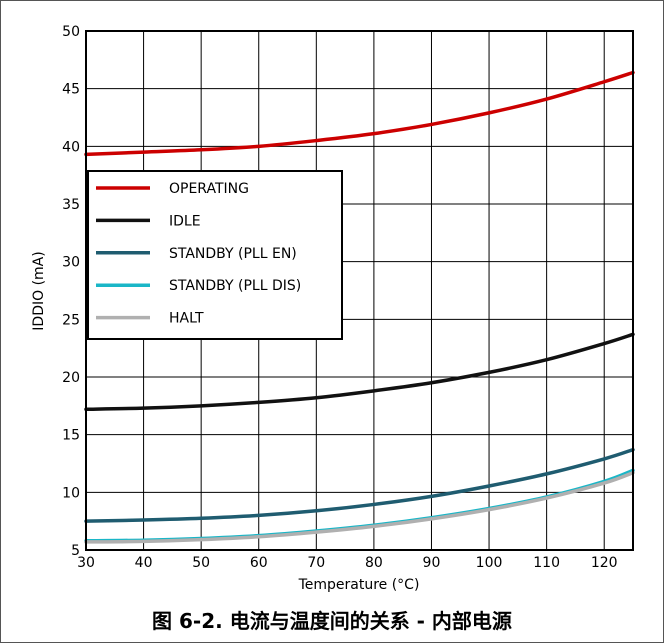  I want to click on y-tick-label: 50, so click(71, 32).